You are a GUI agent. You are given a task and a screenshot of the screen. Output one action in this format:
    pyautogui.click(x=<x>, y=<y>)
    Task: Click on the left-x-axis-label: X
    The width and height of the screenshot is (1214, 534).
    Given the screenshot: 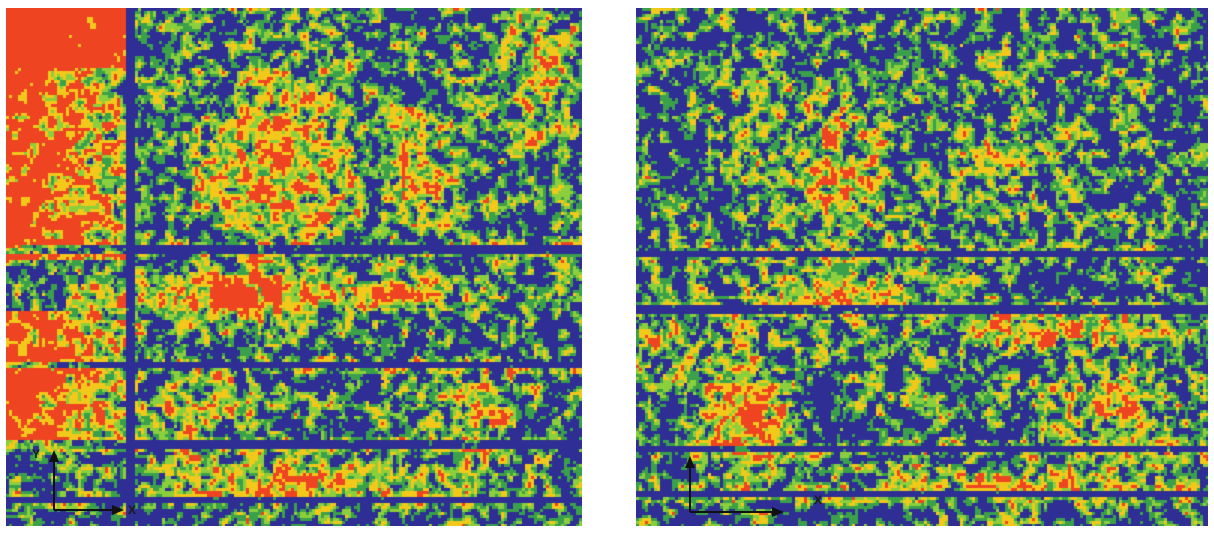 What is the action you would take?
    pyautogui.click(x=132, y=510)
    